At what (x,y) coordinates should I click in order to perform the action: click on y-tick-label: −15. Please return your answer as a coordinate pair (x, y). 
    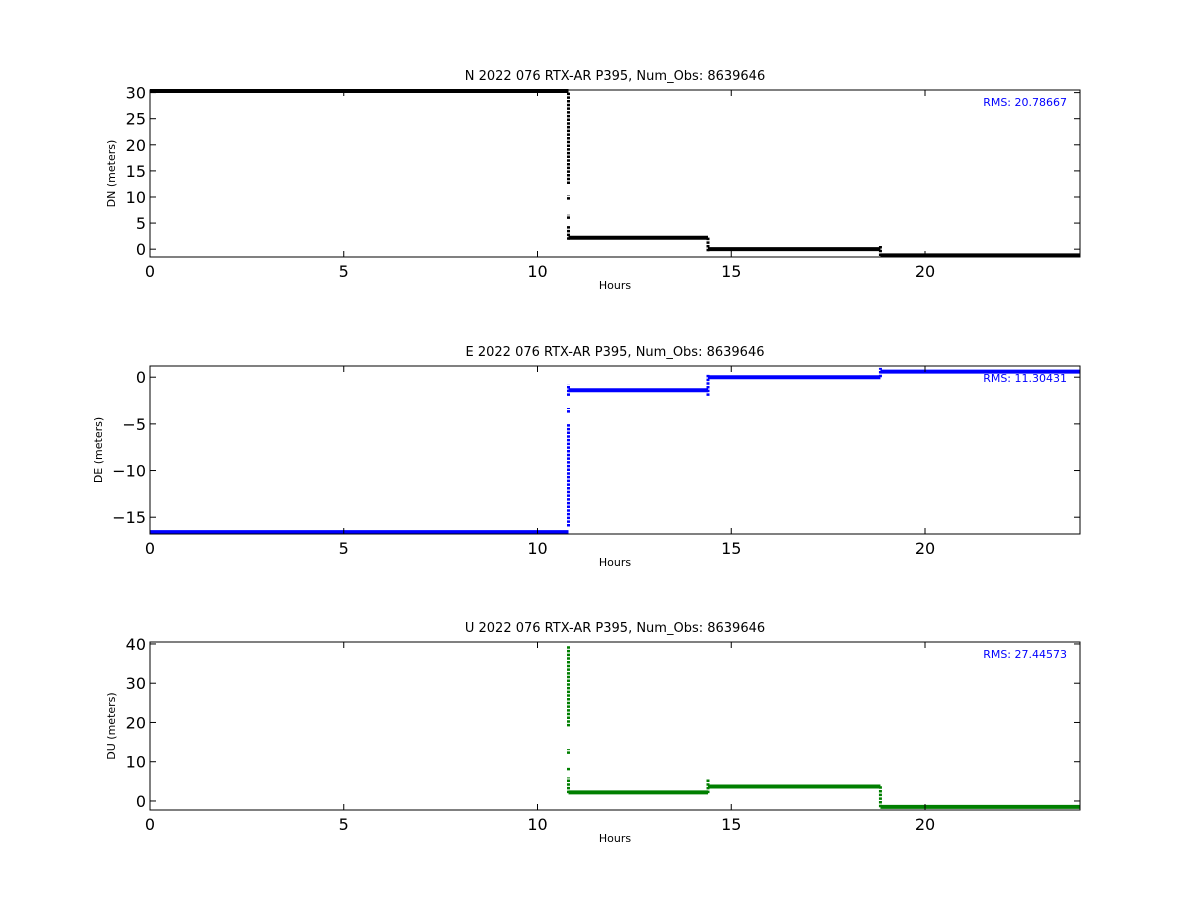
    Looking at the image, I should click on (129, 517).